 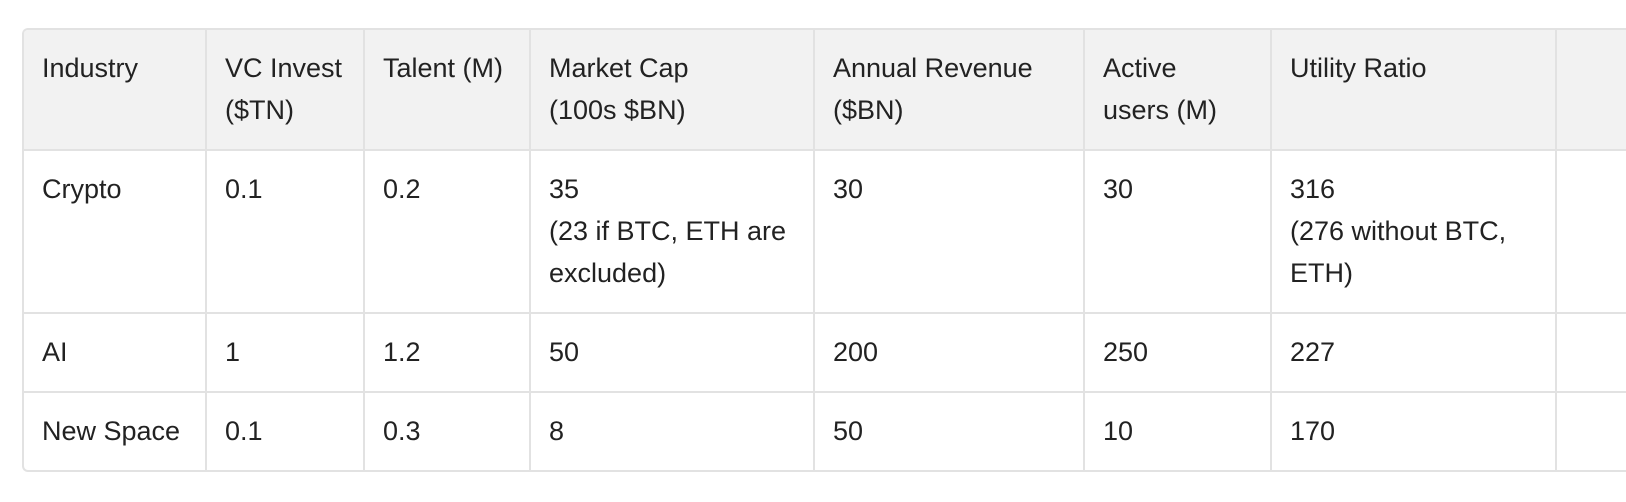 What do you see at coordinates (1178, 232) in the screenshot?
I see `cell-active-users: 30` at bounding box center [1178, 232].